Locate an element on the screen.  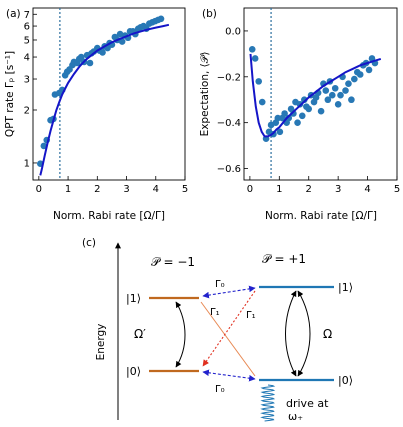
drive-wave-icon is located at coordinates (268, 403).